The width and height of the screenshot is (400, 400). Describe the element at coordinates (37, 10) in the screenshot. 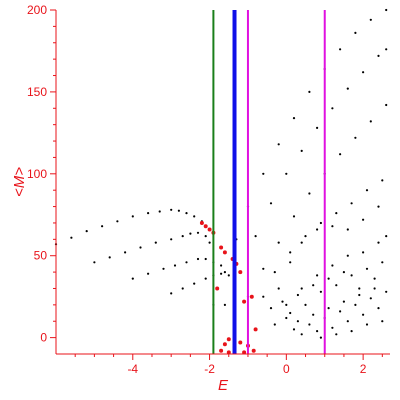

I see `y-tick-label: 200` at that location.